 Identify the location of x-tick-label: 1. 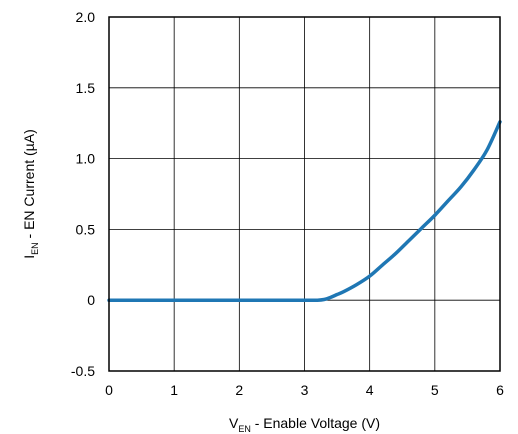
(174, 390).